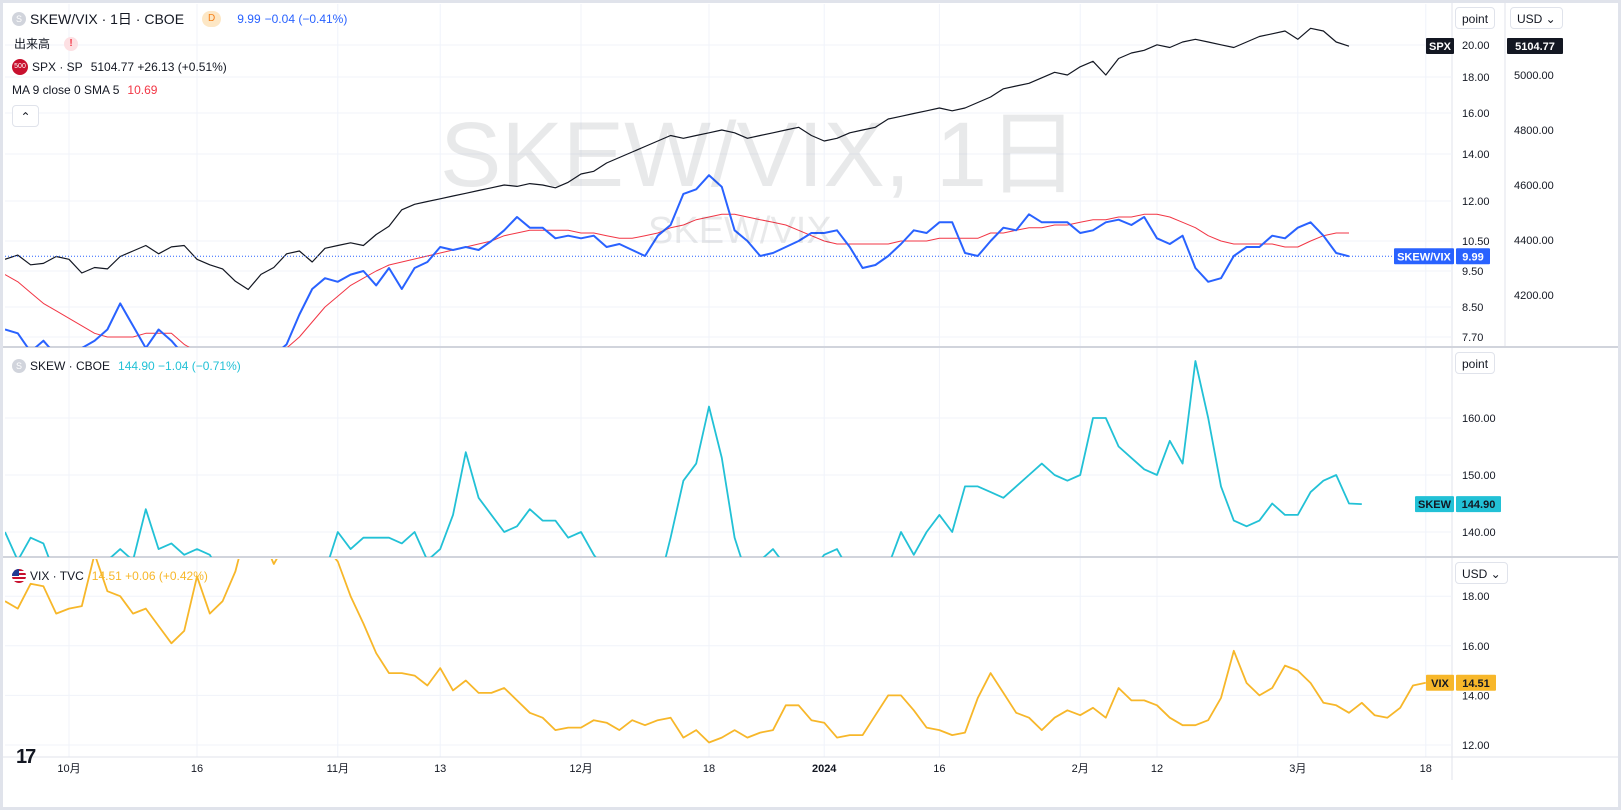 The height and width of the screenshot is (810, 1621). I want to click on ratio-tick-label: 12.00, so click(1476, 202).